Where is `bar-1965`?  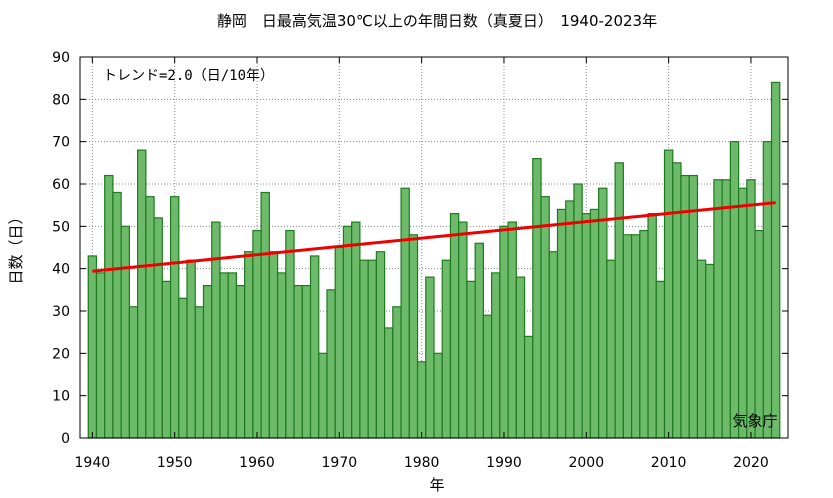 bar-1965 is located at coordinates (298, 362).